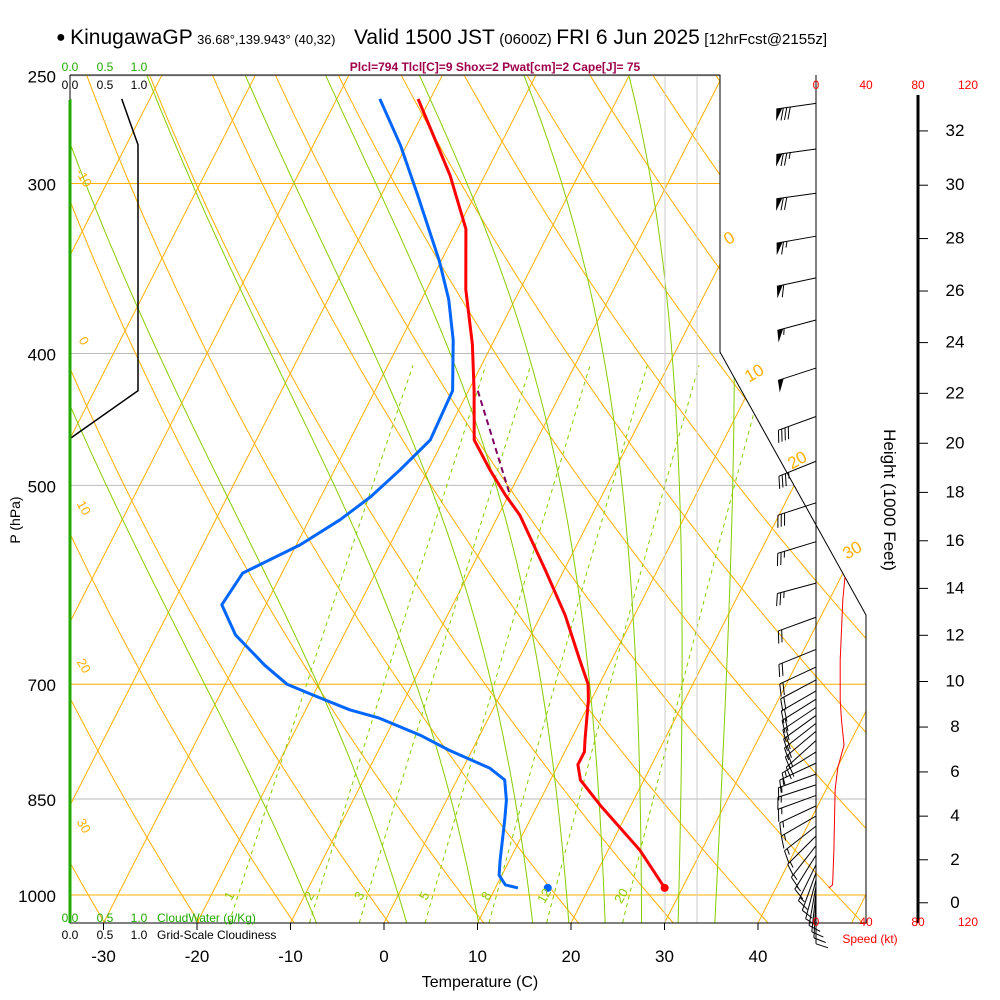 This screenshot has width=1000, height=1000. I want to click on height-tick-label: 12, so click(955, 634).